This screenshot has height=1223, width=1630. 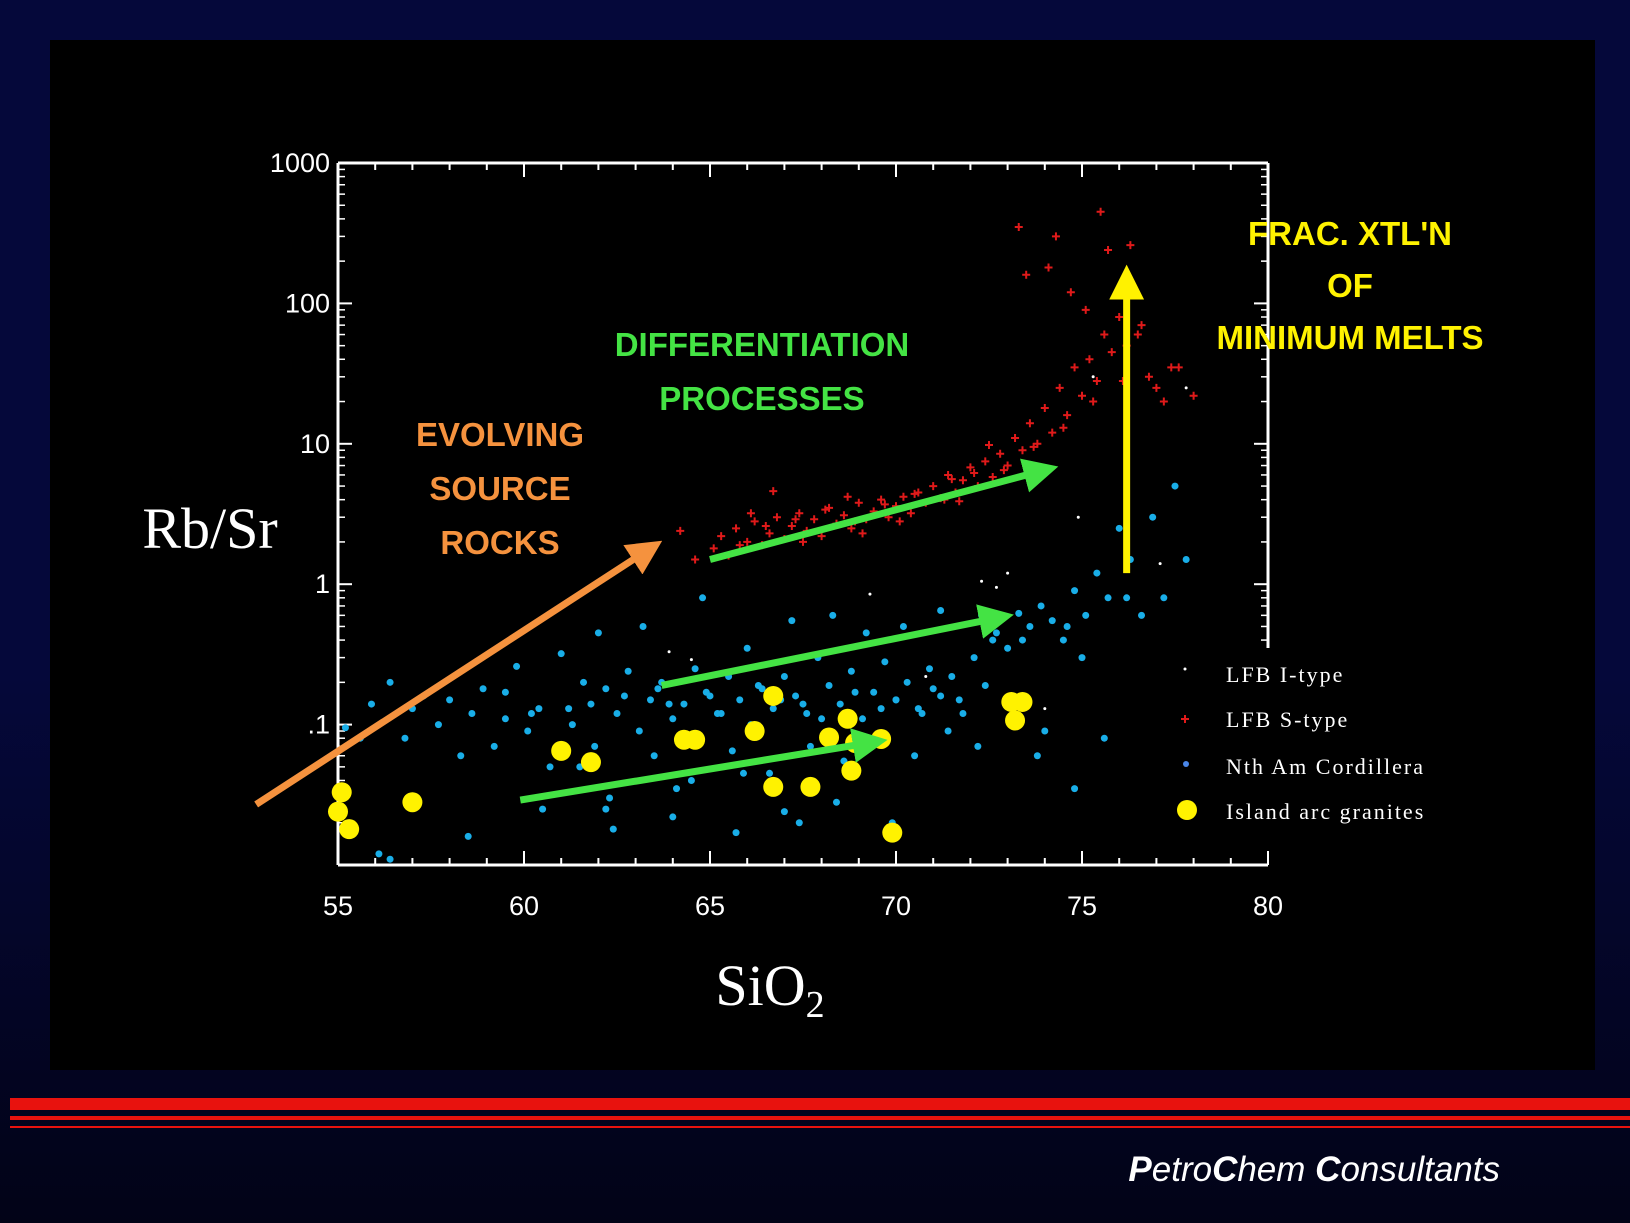 What do you see at coordinates (315, 444) in the screenshot?
I see `y-tick-label: 10` at bounding box center [315, 444].